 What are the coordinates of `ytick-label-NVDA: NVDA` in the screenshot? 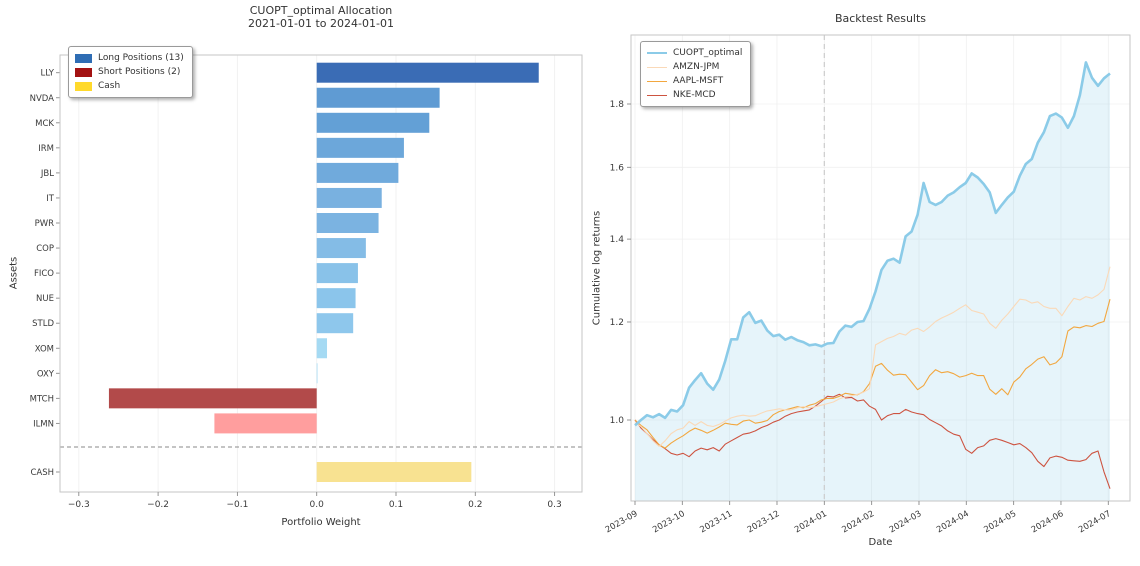 It's located at (42, 99).